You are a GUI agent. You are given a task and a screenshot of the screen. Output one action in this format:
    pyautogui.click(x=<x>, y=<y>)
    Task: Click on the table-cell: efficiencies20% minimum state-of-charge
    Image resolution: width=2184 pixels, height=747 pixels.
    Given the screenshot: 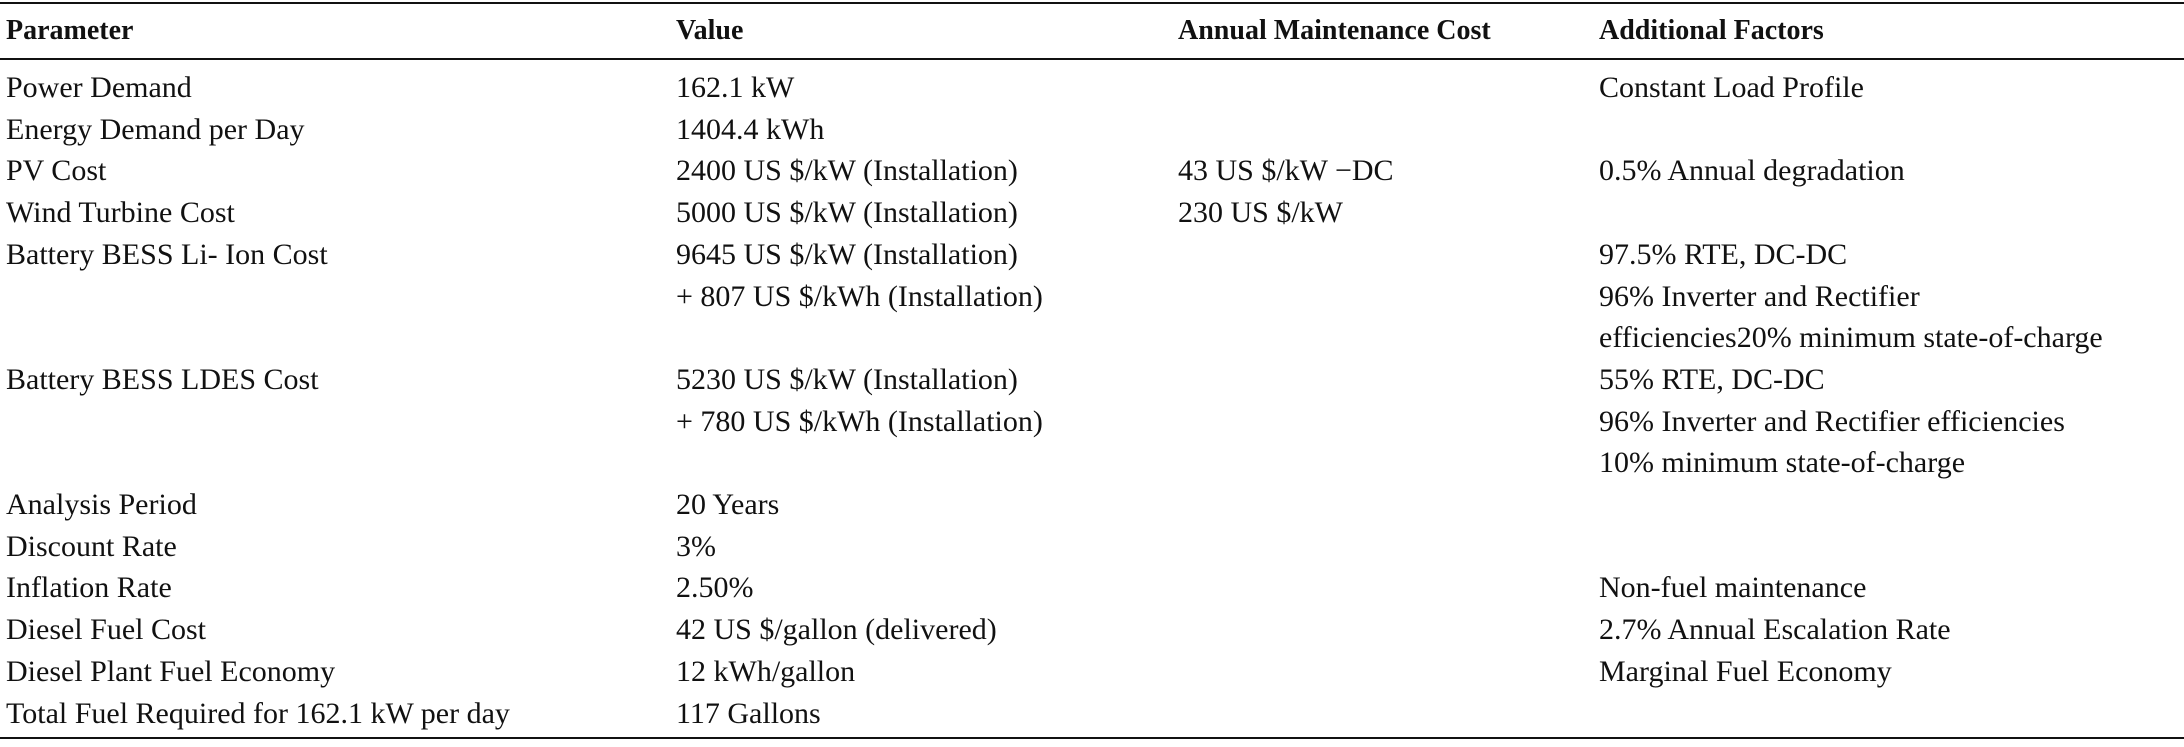 What is the action you would take?
    pyautogui.click(x=1851, y=338)
    